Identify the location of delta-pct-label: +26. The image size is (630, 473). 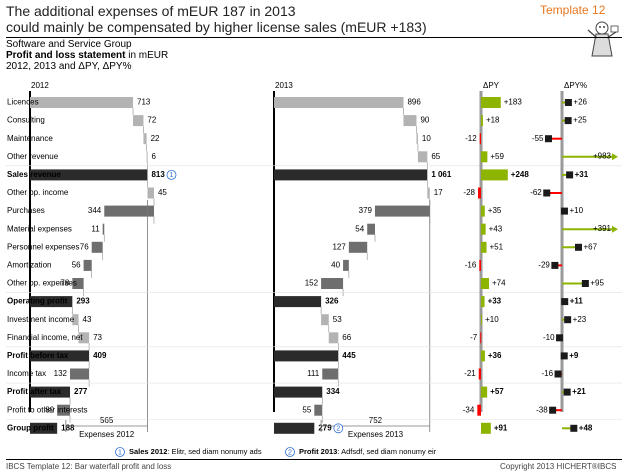
(580, 102).